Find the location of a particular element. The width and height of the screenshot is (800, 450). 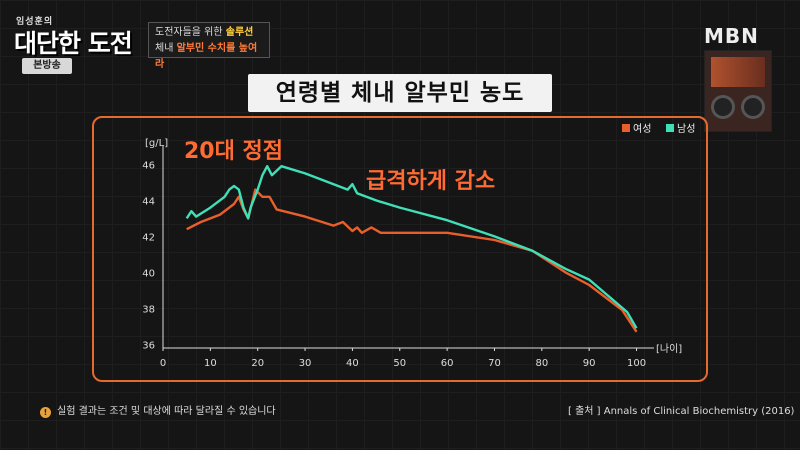

legend-swatch-female is located at coordinates (626, 128).